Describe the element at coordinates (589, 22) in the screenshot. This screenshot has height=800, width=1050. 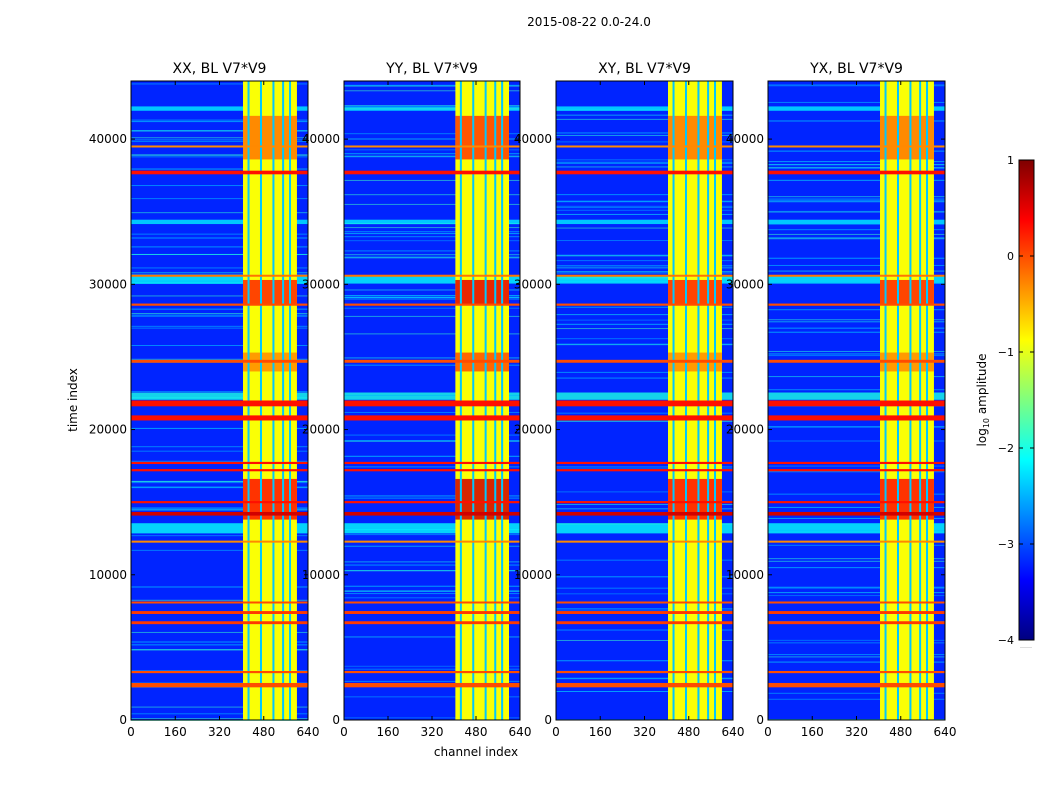
I see `suptitle: 2015-08-22 0.0-24.0` at that location.